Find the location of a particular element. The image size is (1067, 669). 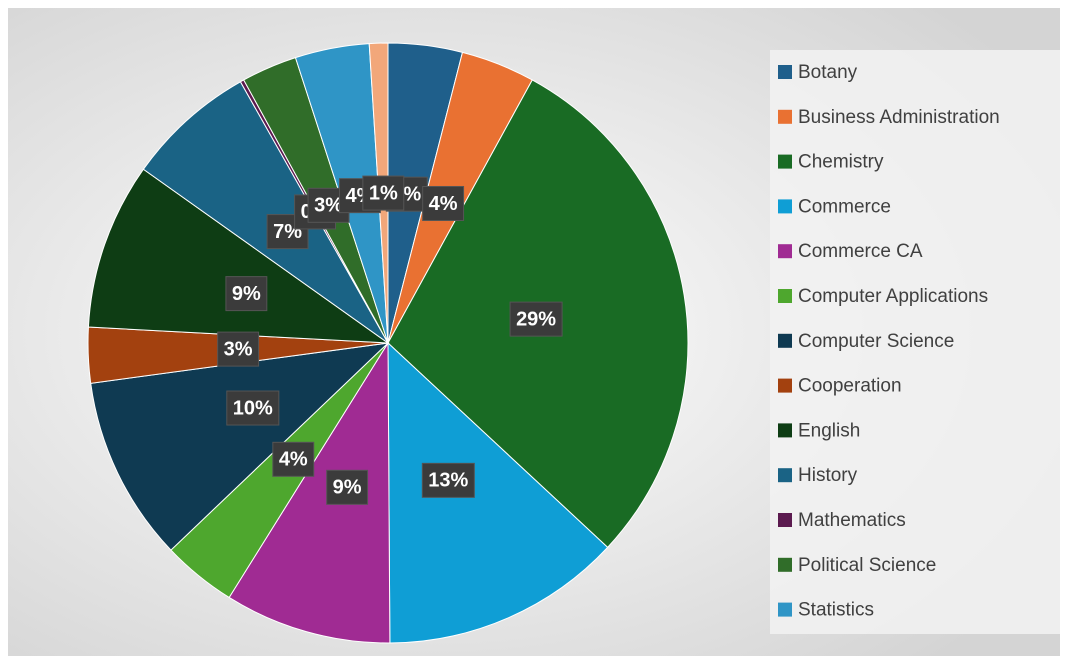

legend-label: English is located at coordinates (829, 430).